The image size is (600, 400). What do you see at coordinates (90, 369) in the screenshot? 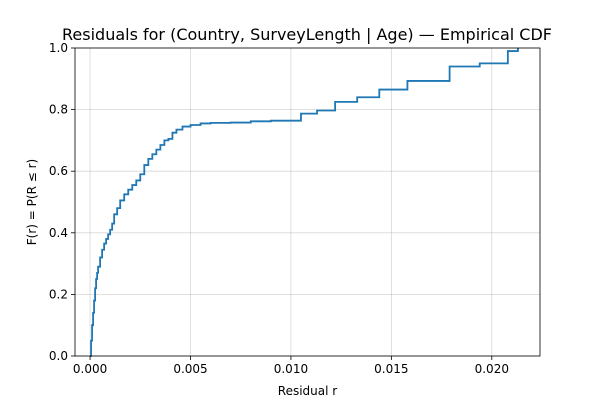
I see `x-tick-label: 0.000` at bounding box center [90, 369].